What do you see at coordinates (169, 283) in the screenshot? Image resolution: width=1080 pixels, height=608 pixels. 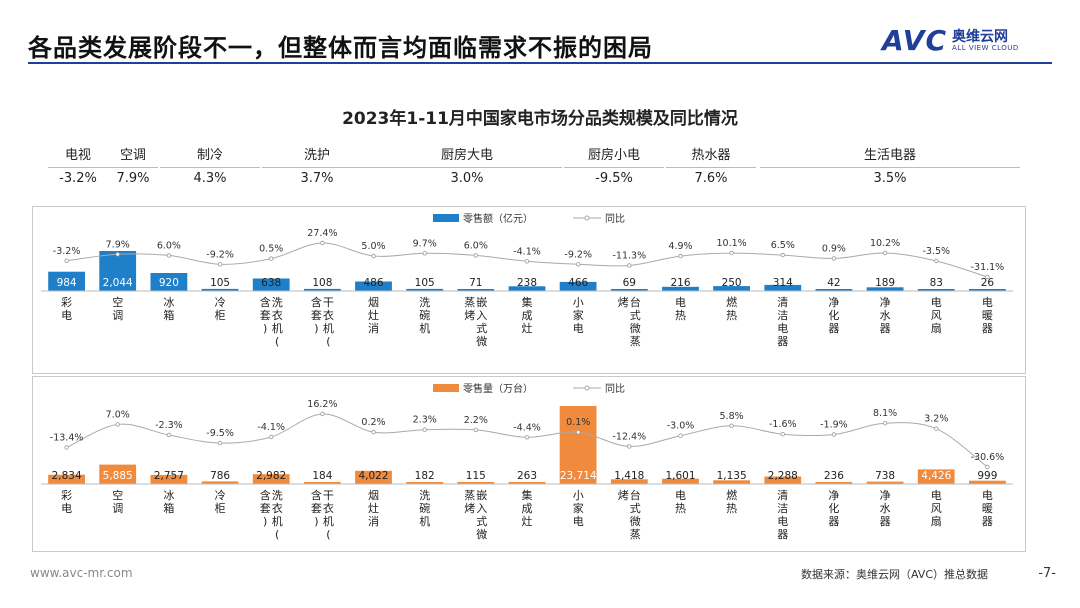 I see `bar-value-label: 920` at bounding box center [169, 283].